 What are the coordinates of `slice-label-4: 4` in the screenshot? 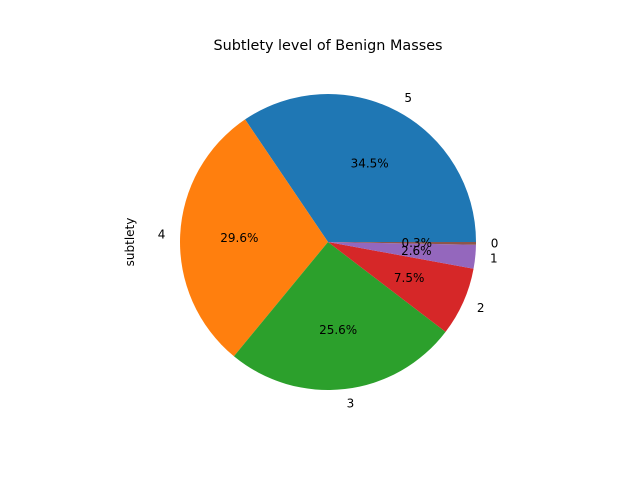 It's located at (162, 234).